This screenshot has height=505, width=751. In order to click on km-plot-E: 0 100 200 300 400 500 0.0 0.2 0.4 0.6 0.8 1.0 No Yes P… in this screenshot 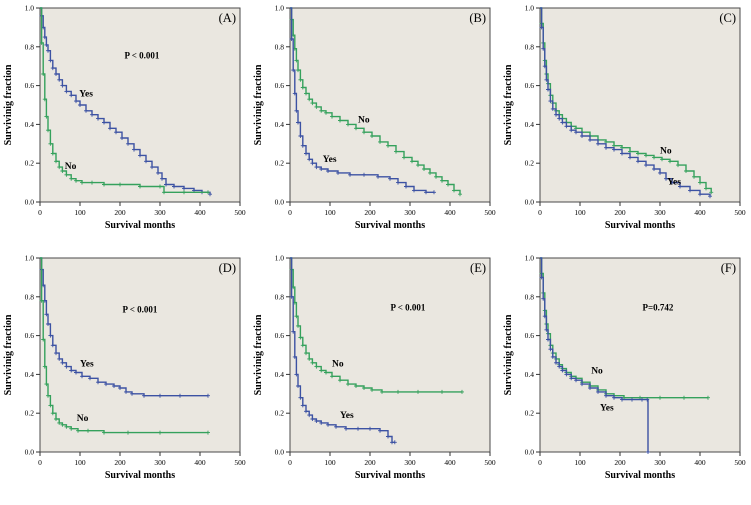, I will do `click(374, 368)`.